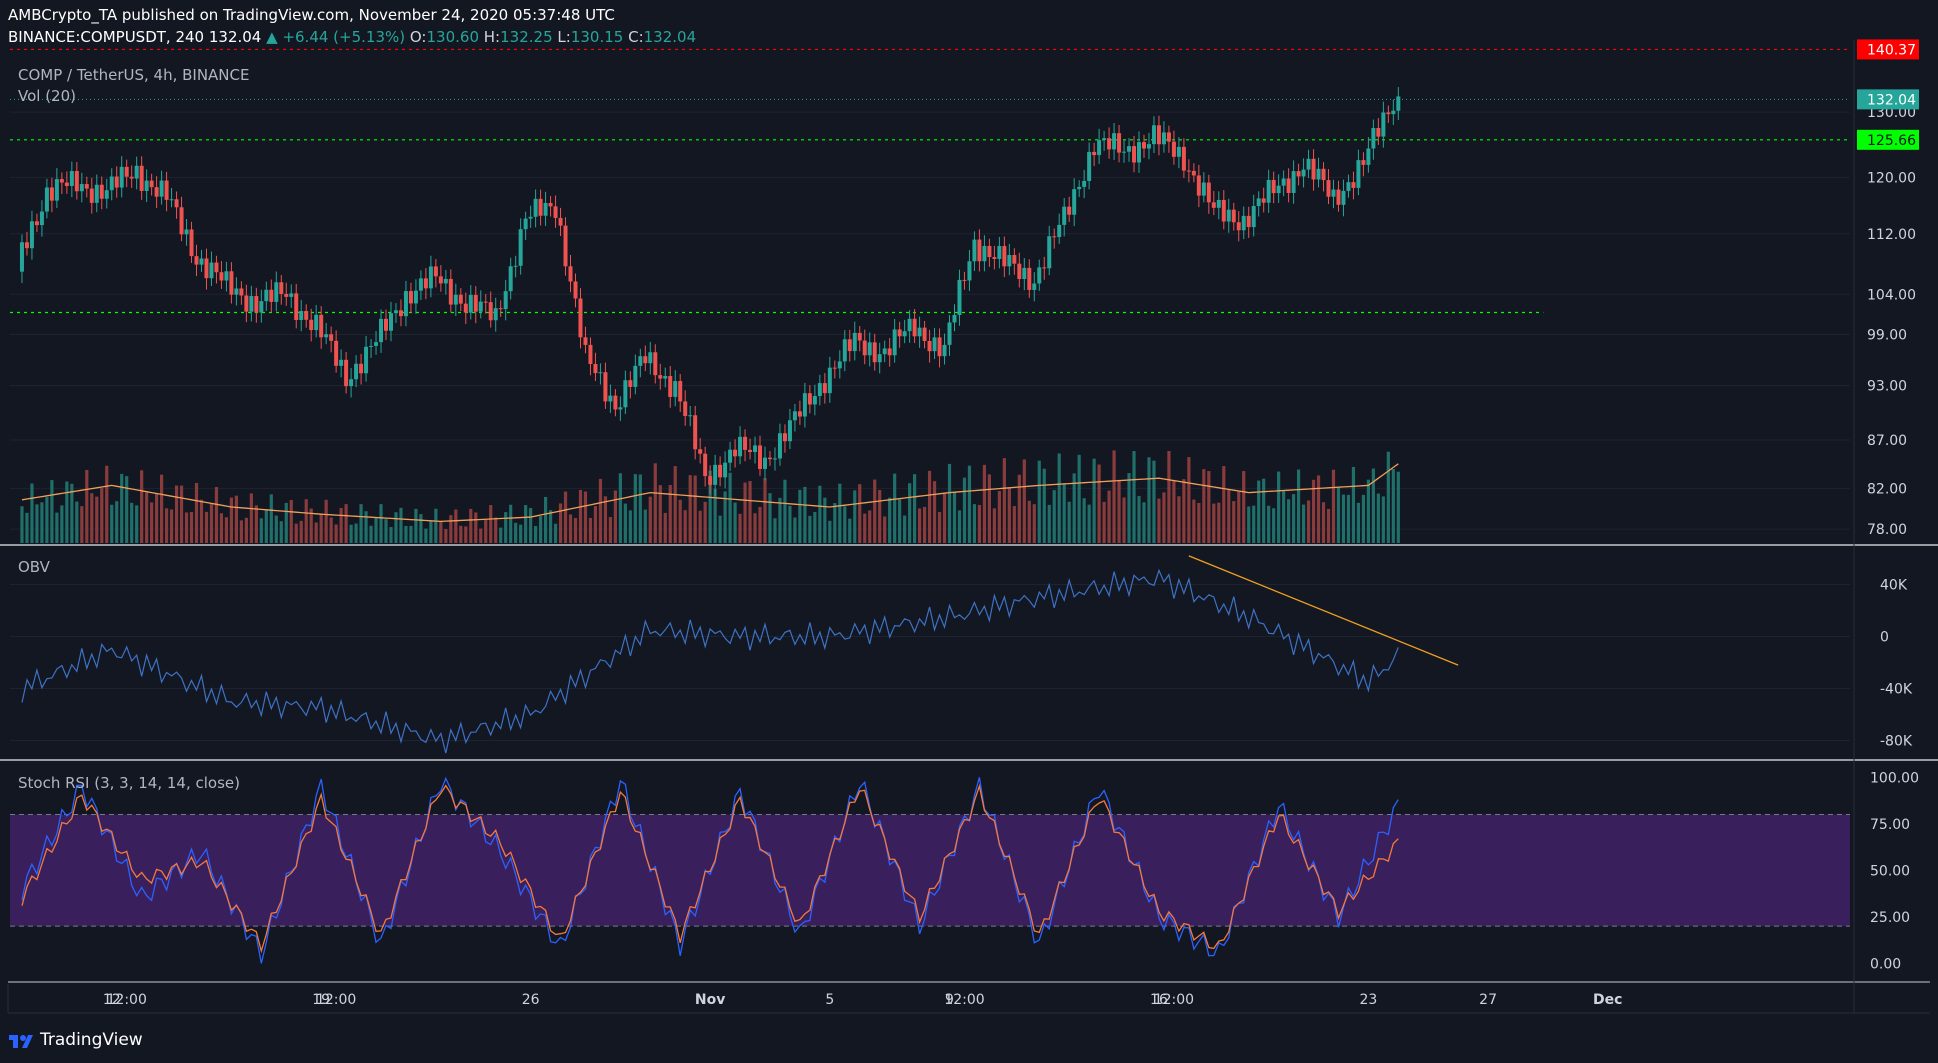 The image size is (1938, 1063). Describe the element at coordinates (1323, 610) in the screenshot. I see `obv-trendline` at that location.